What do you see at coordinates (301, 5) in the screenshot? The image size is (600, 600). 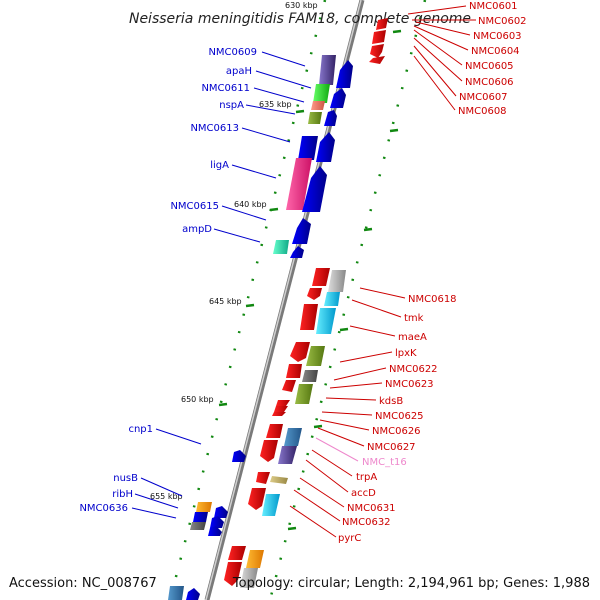 I see `scale-label: 630 kbp` at bounding box center [301, 5].